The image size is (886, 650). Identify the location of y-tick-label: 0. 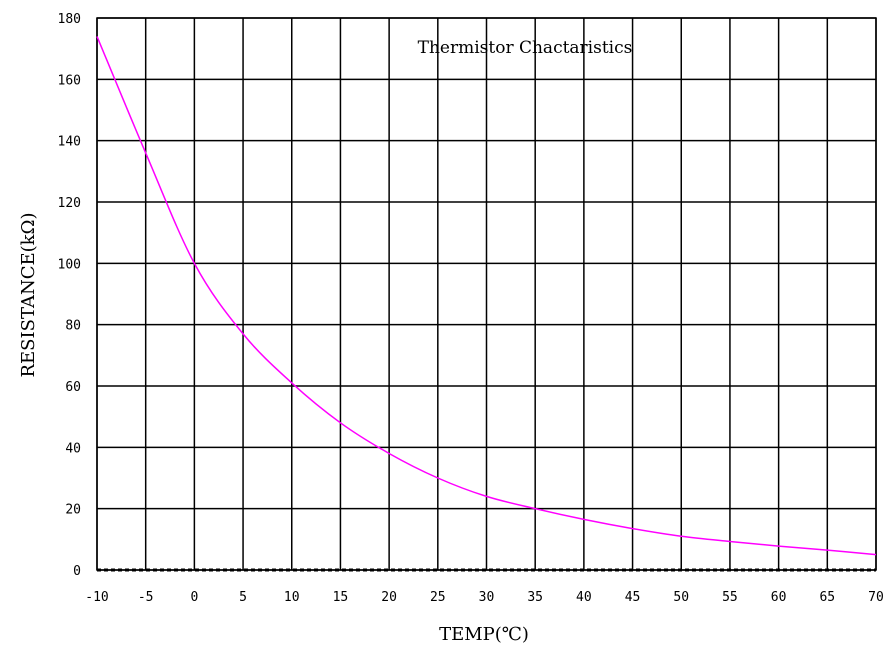
(77, 571).